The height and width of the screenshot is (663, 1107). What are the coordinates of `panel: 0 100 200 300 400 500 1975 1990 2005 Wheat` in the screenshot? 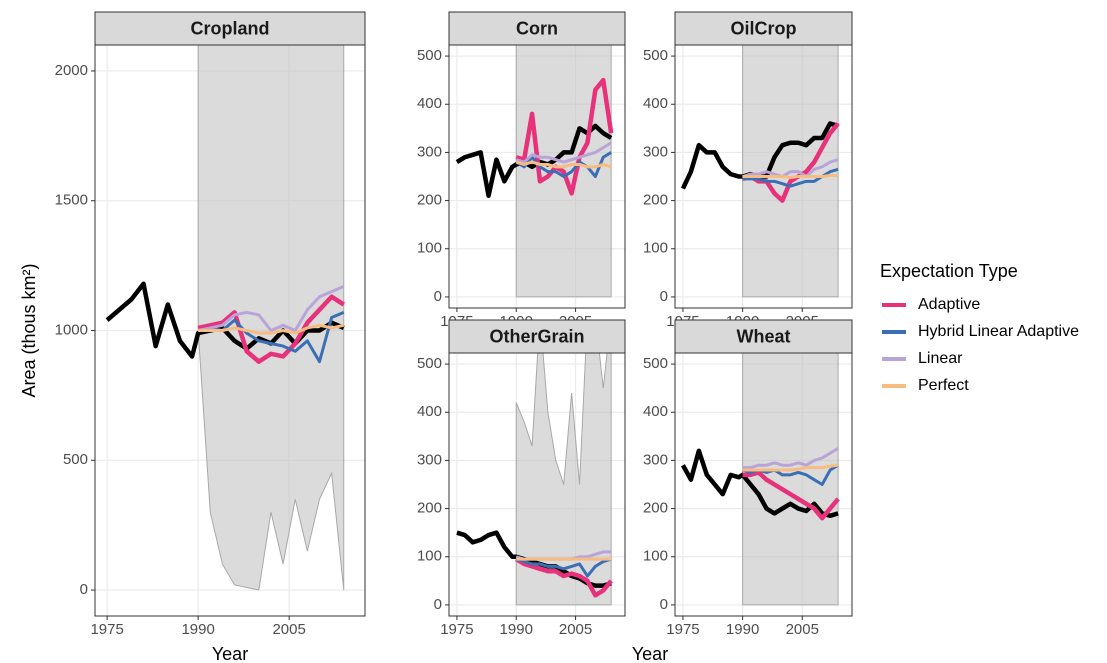 It's located at (748, 478).